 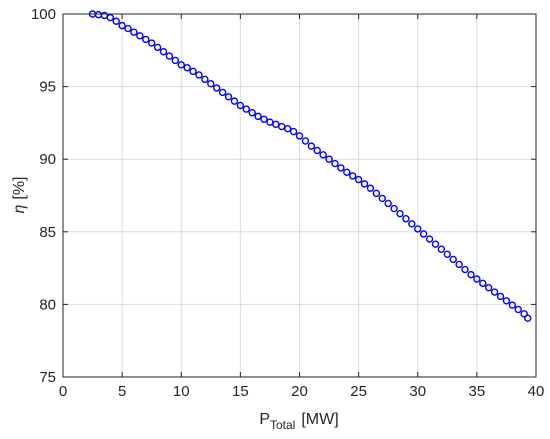 I want to click on y-axis-label: η [%], so click(x=19, y=194).